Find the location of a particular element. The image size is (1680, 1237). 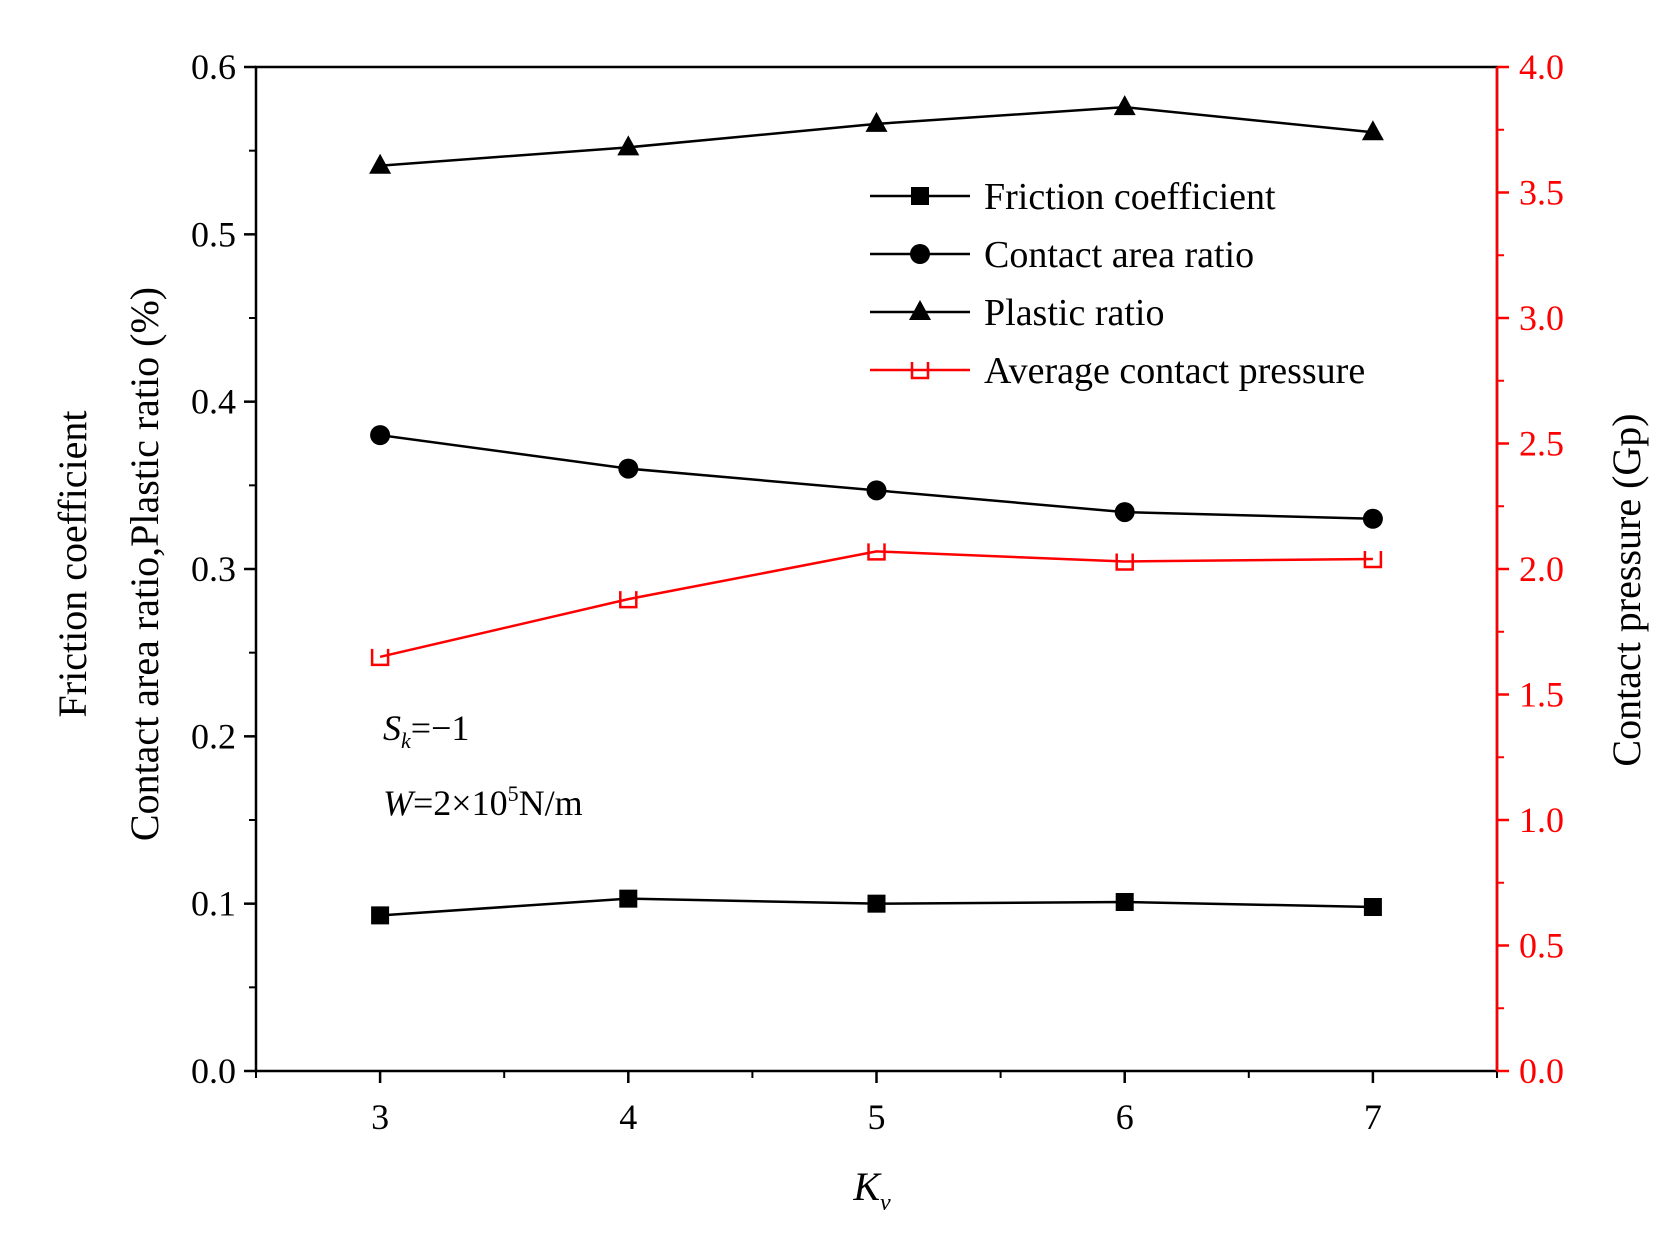

legend-marker-plastic-ratio is located at coordinates (920, 310).